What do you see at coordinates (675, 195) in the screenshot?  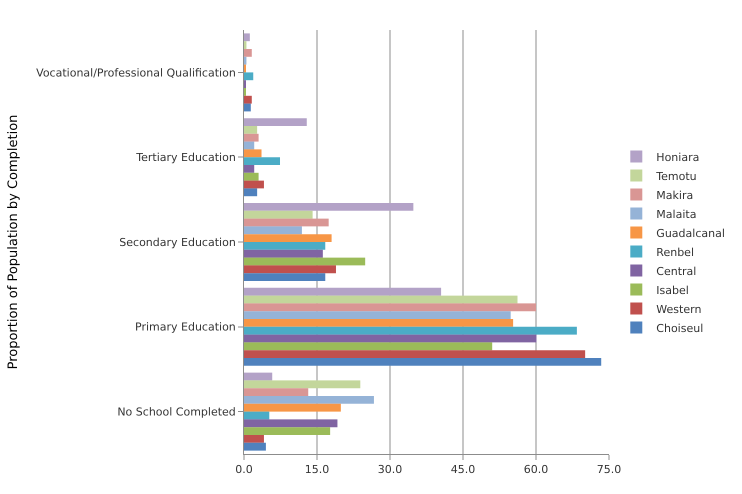 I see `legend-label: Makira` at bounding box center [675, 195].